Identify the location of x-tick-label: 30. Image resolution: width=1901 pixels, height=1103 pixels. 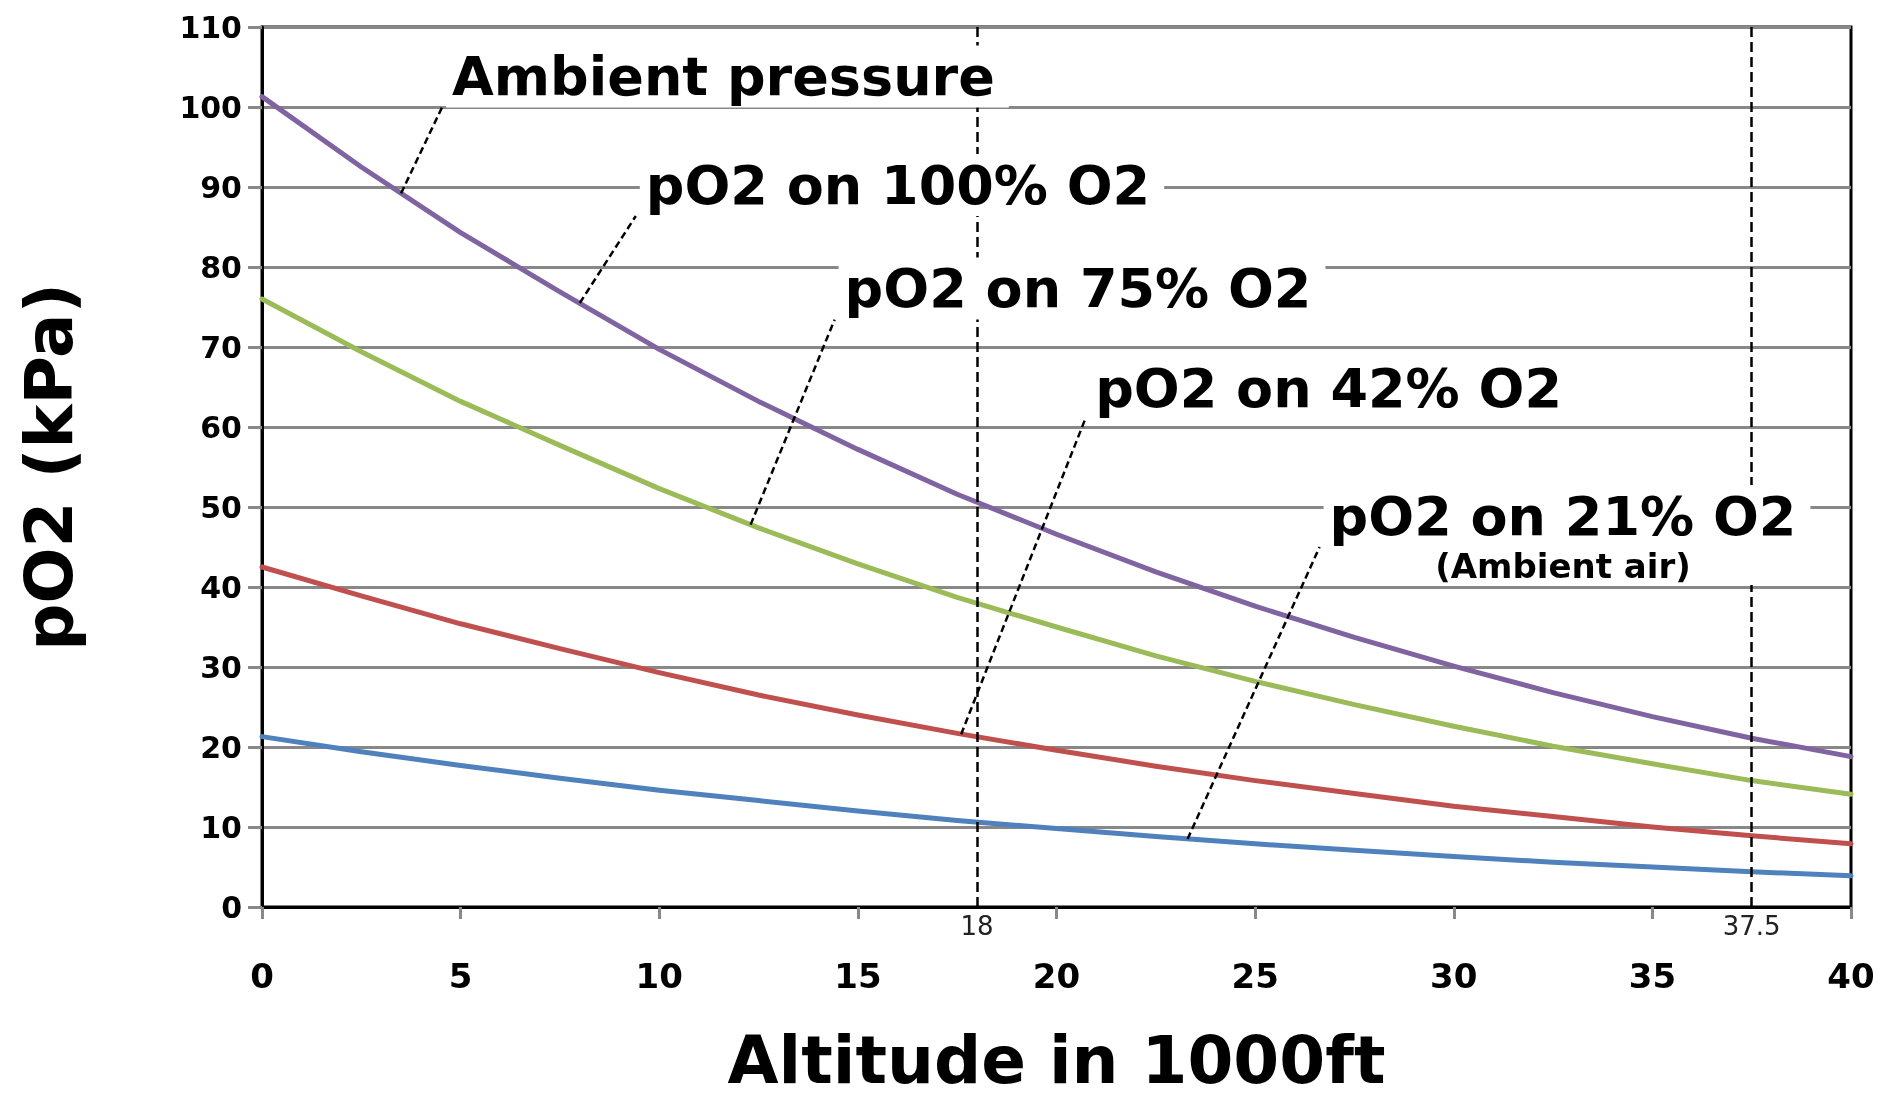
(1454, 976).